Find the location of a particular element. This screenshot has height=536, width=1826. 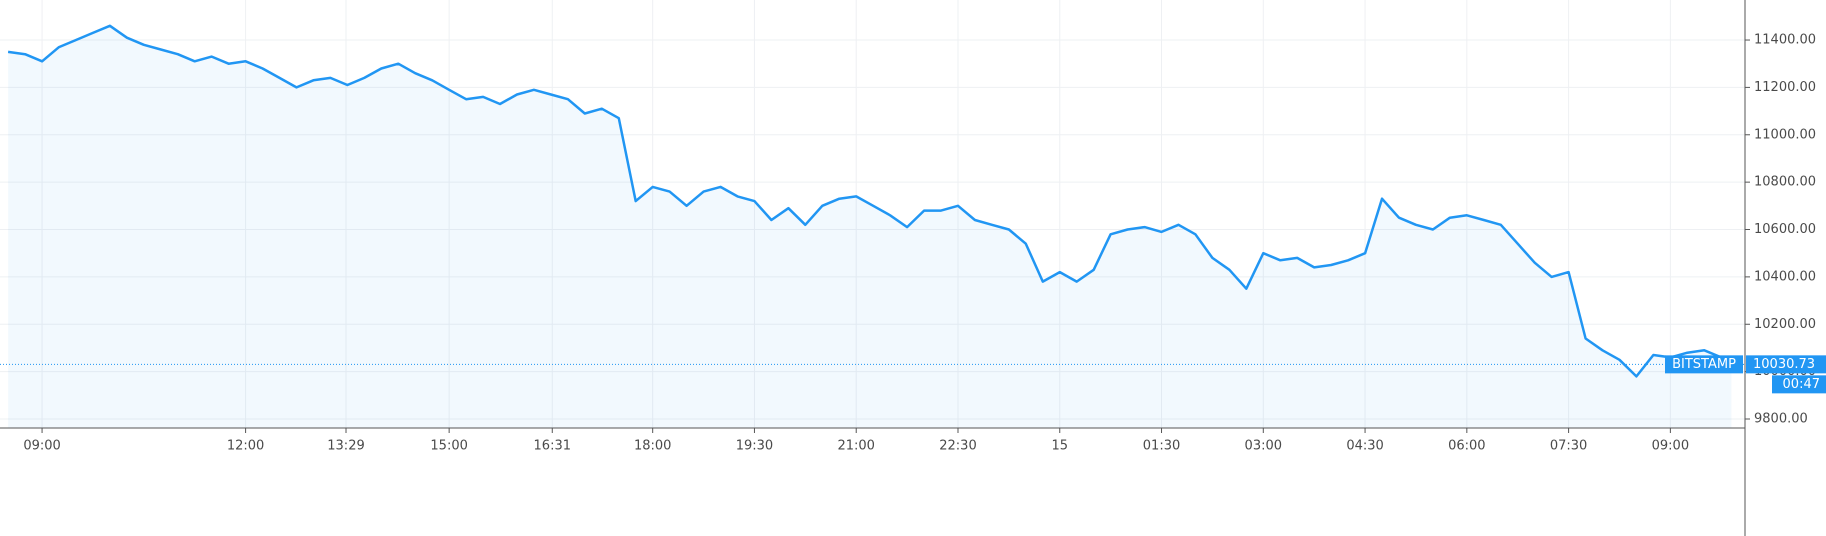

exchange-label: BITSTAMP is located at coordinates (1704, 364).